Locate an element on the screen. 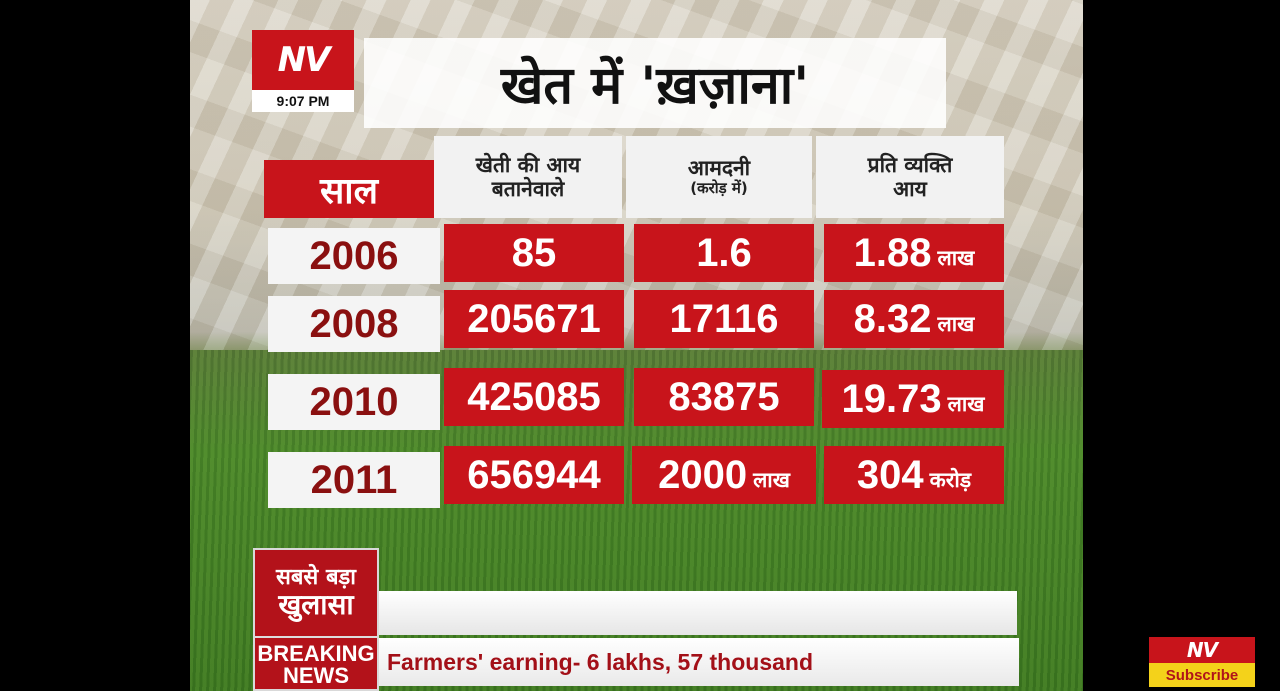 Image resolution: width=1280 pixels, height=691 pixels. row-per-capita: 19.73 लाख is located at coordinates (913, 399).